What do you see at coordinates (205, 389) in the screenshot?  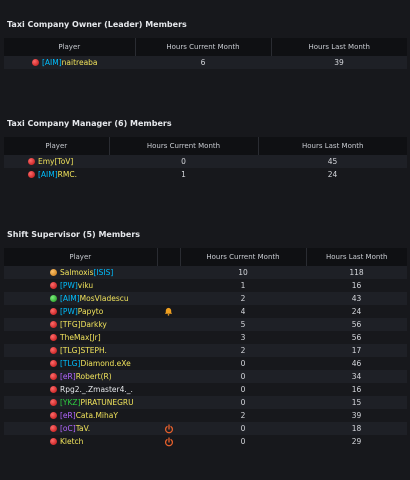 I see `table-row: Rpg2._.Zmaster4._. 0 16` at bounding box center [205, 389].